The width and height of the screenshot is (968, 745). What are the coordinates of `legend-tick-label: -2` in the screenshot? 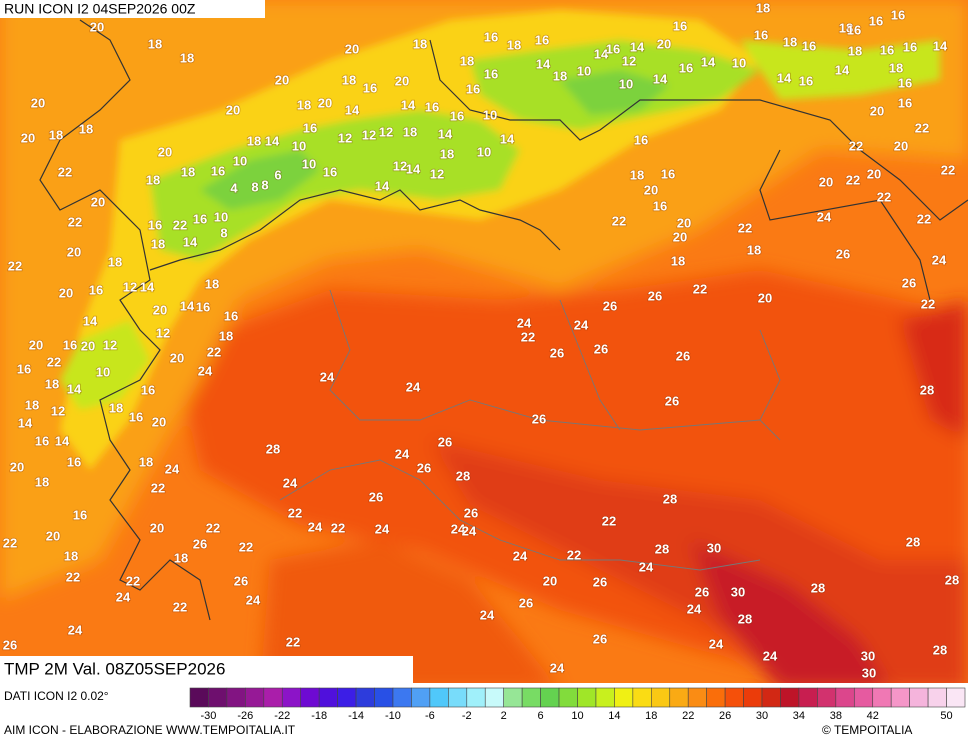 It's located at (467, 716).